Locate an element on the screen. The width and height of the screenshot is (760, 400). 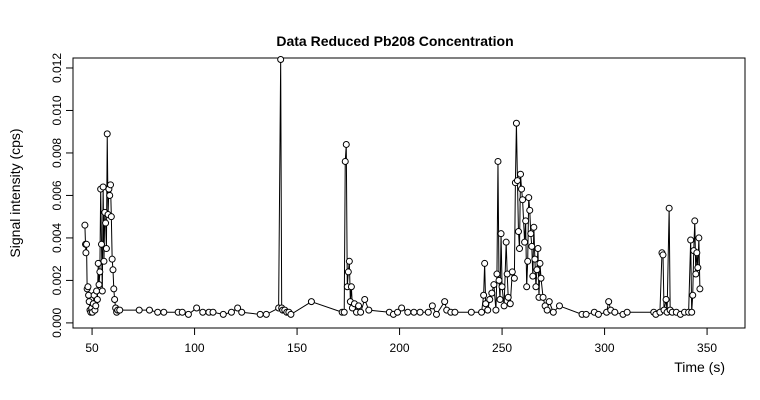
y-axis-label: Signal intensity (cps) is located at coordinates (15, 192).